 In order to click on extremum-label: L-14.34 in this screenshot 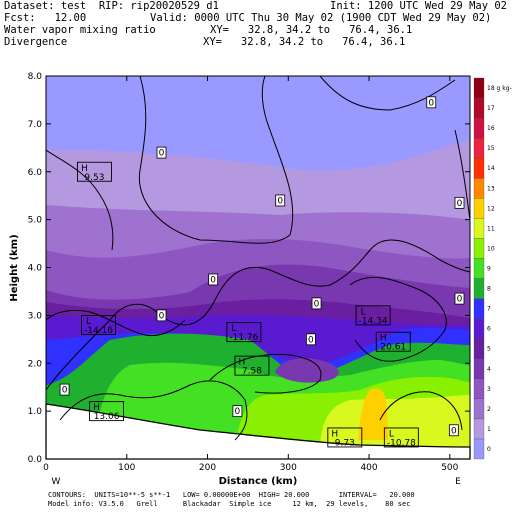, I will do `click(373, 315)`.